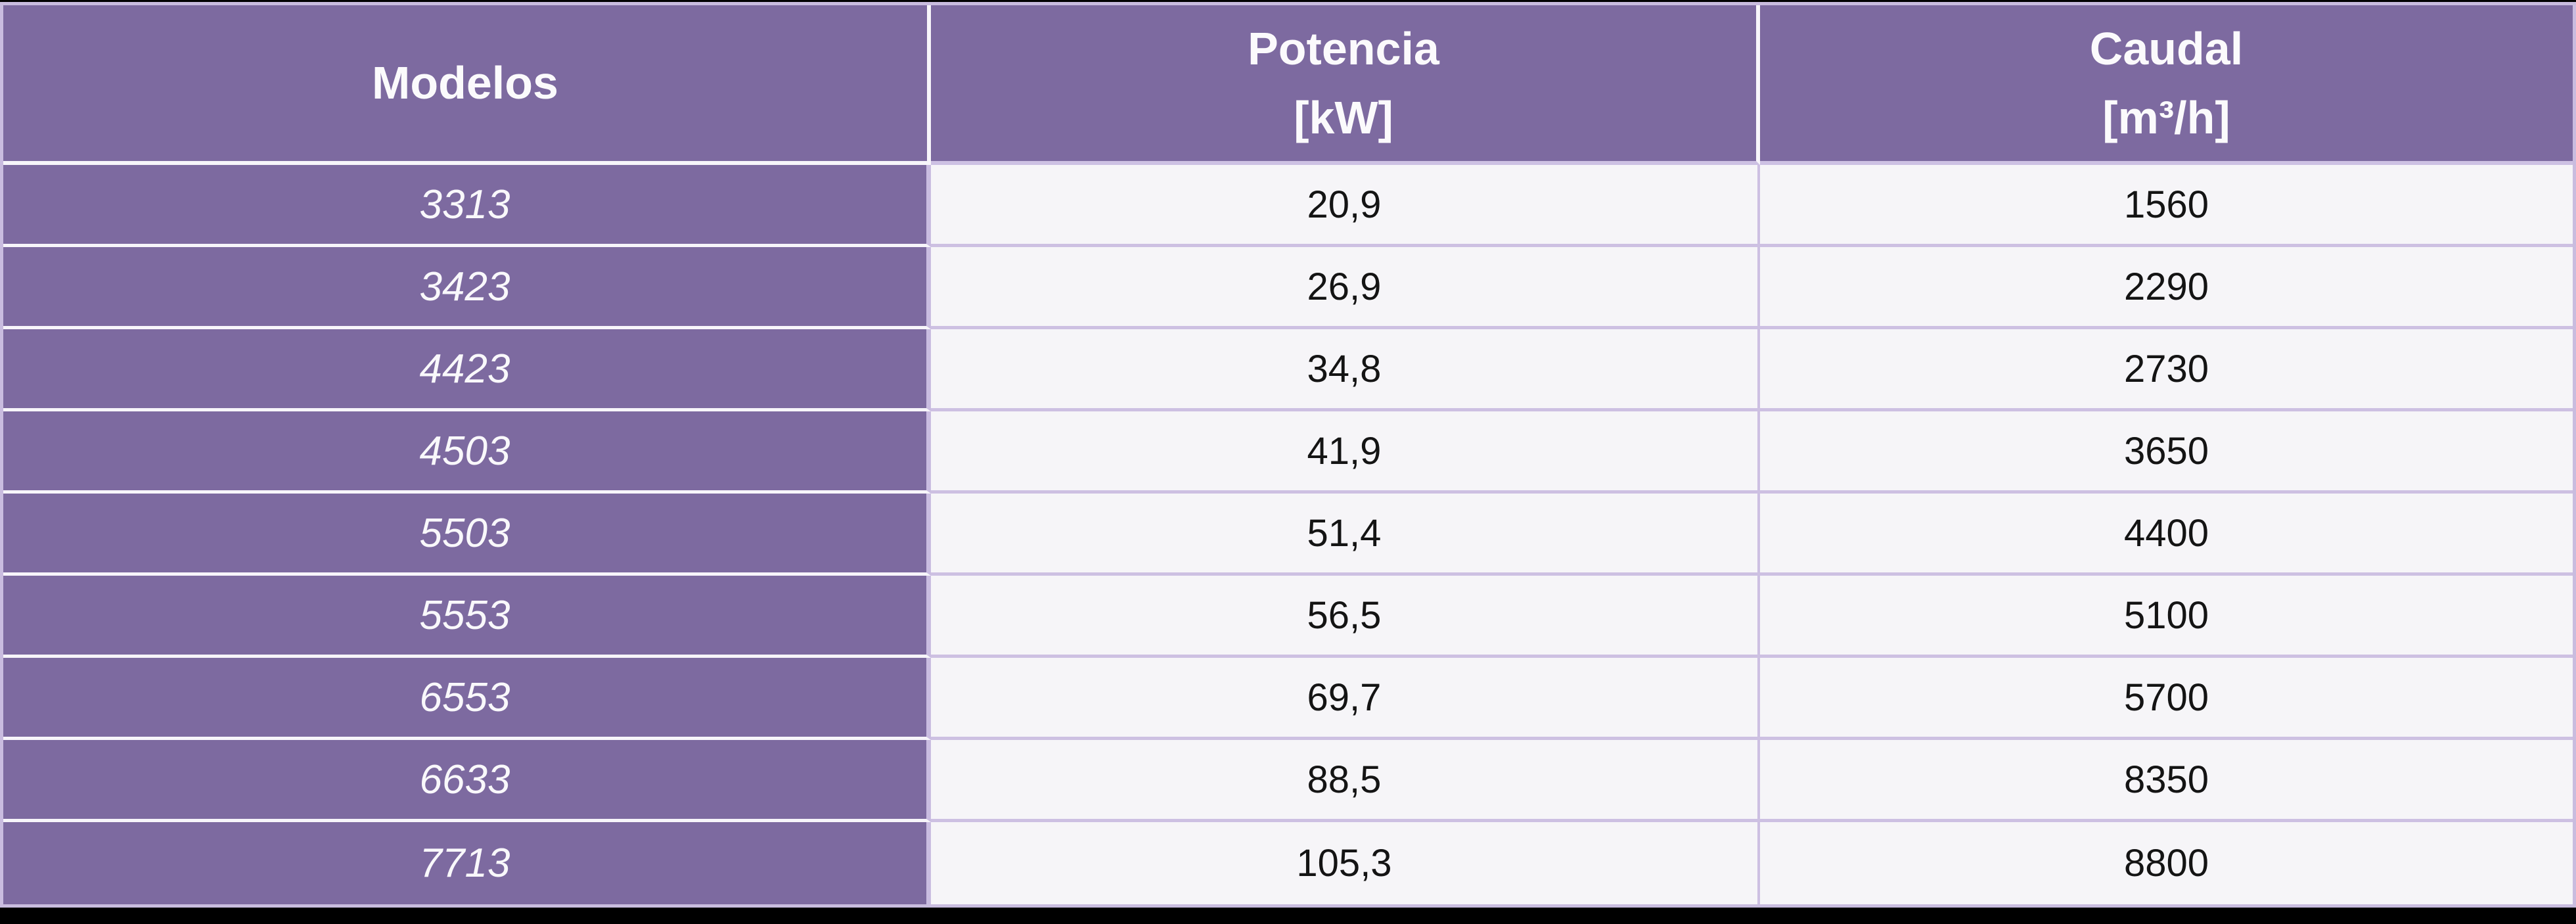  I want to click on model-cell: 6633, so click(467, 781).